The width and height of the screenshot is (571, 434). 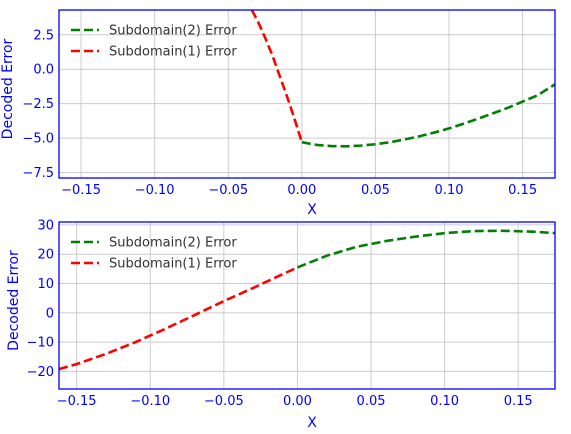 I want to click on y-tick-label: −20, so click(x=40, y=372).